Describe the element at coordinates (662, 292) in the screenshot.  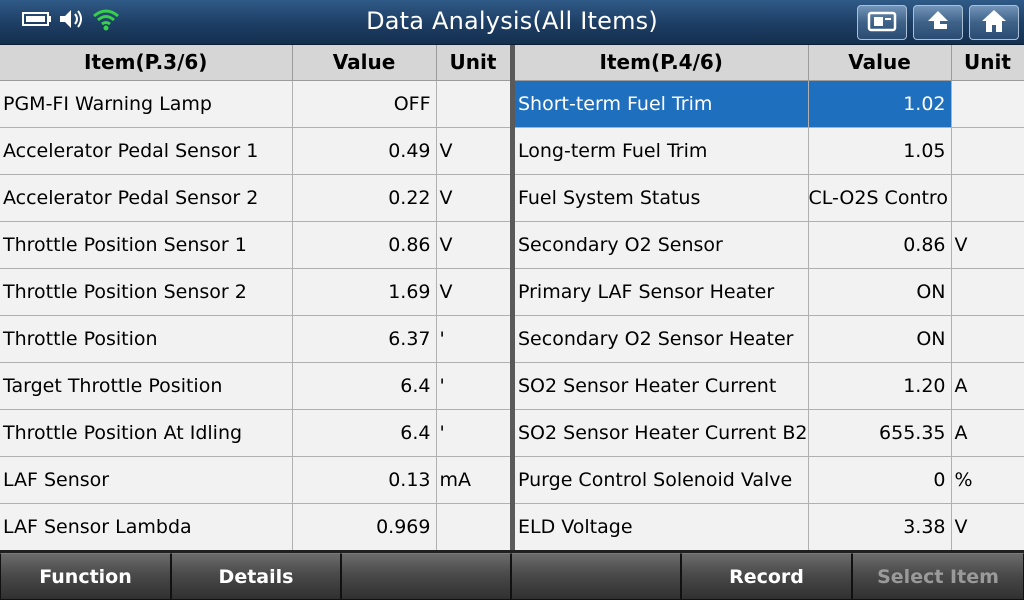
I see `item-name: Primary LAF Sensor Heater` at that location.